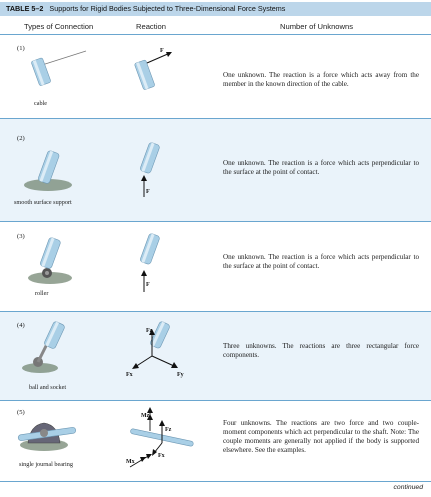 The width and height of the screenshot is (431, 497). What do you see at coordinates (42, 293) in the screenshot?
I see `row-label: roller` at bounding box center [42, 293].